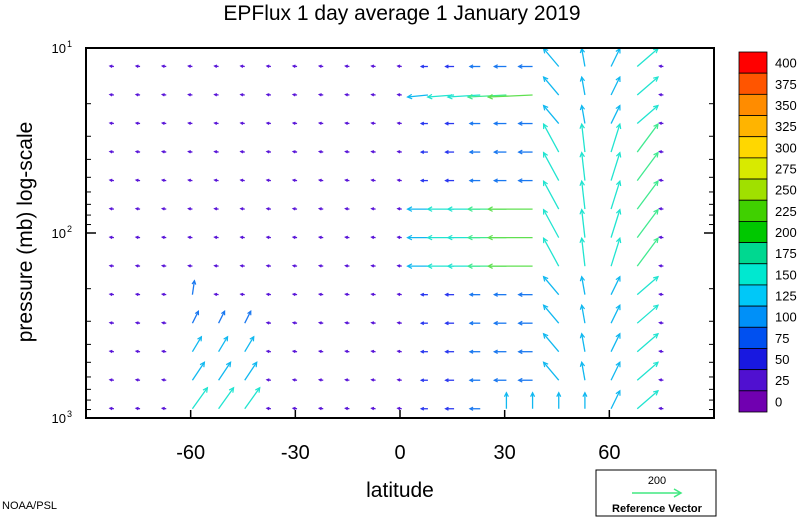 The height and width of the screenshot is (521, 800). Describe the element at coordinates (786, 105) in the screenshot. I see `colorbar-label: 350` at that location.